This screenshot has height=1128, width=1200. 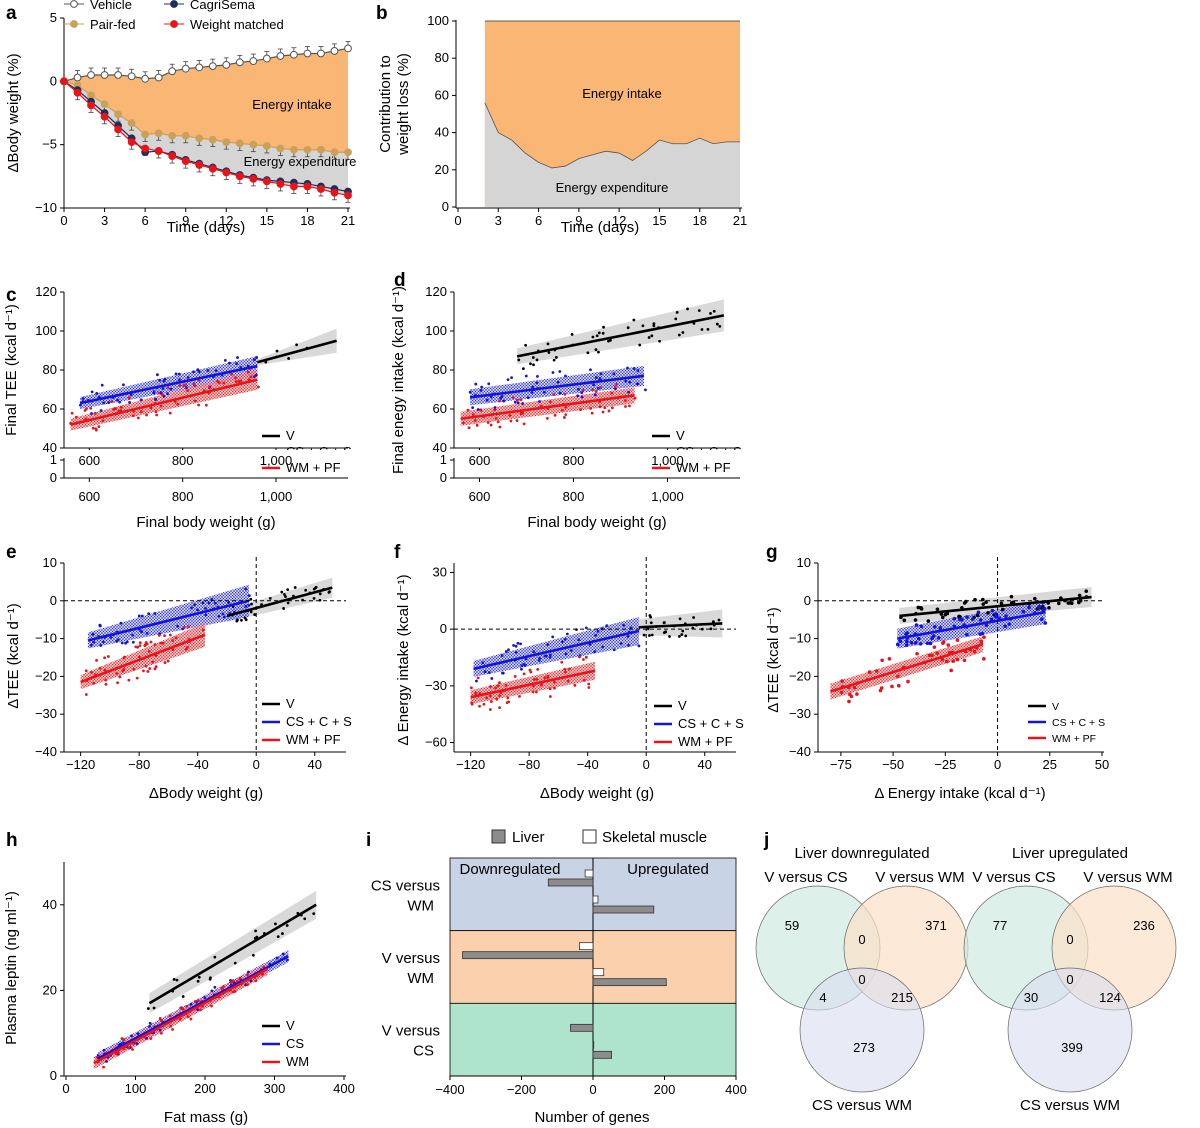 What do you see at coordinates (773, 659) in the screenshot?
I see `panel-g-ylabel: ΔTEE (kcal d⁻¹)` at bounding box center [773, 659].